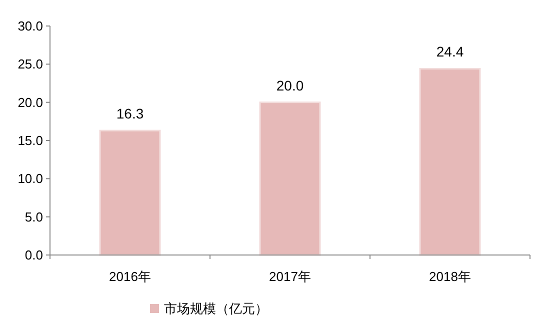  What do you see at coordinates (30, 64) in the screenshot?
I see `y-tick-label: 25.0` at bounding box center [30, 64].